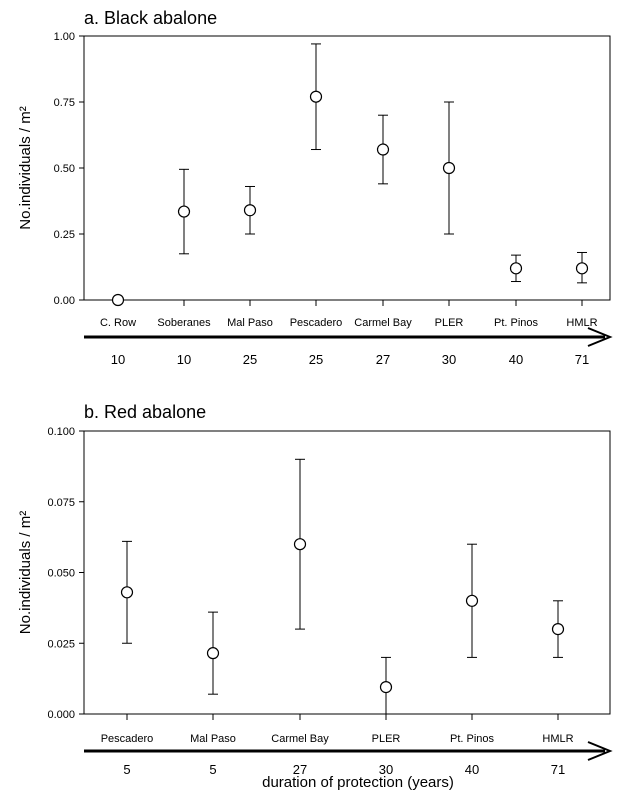 The image size is (618, 809). What do you see at coordinates (184, 323) in the screenshot?
I see `category-label: Soberanes` at bounding box center [184, 323].